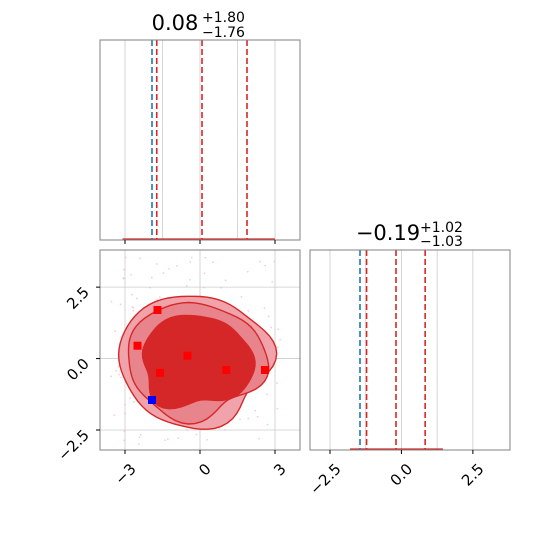  Describe the element at coordinates (73, 445) in the screenshot. I see `bottom-left-y-tick-label-2: −2.5` at that location.